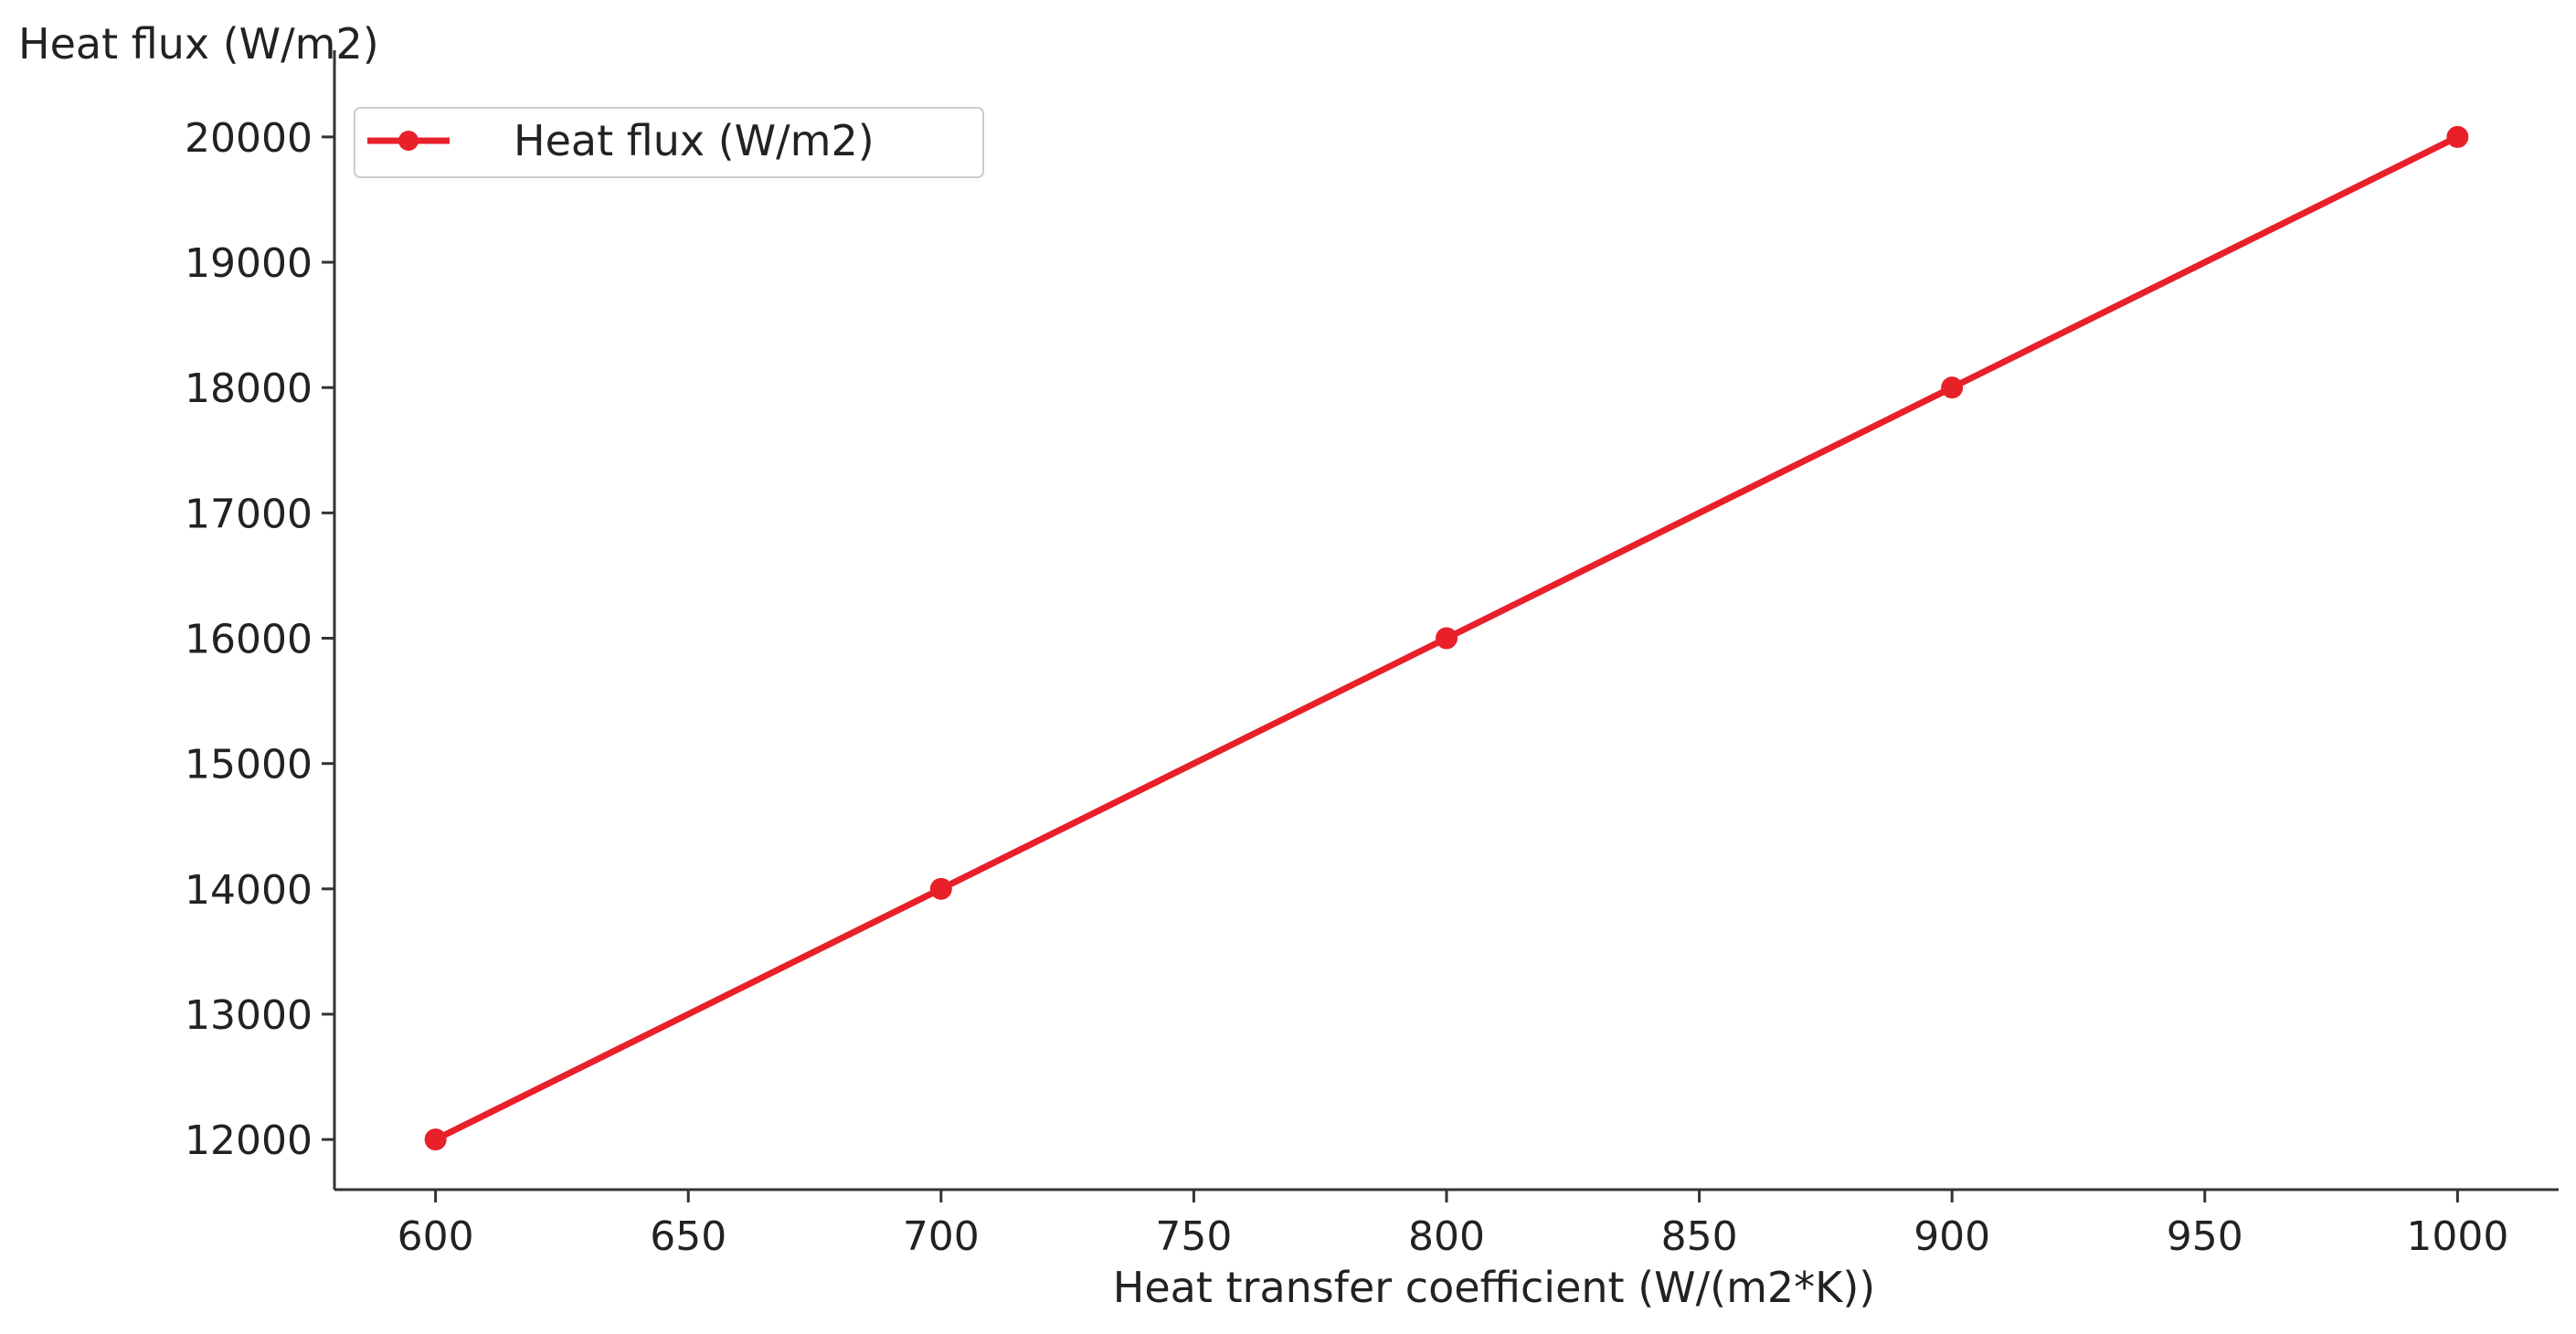 The image size is (2576, 1334). Describe the element at coordinates (249, 139) in the screenshot. I see `y-tick-label: 20000` at that location.